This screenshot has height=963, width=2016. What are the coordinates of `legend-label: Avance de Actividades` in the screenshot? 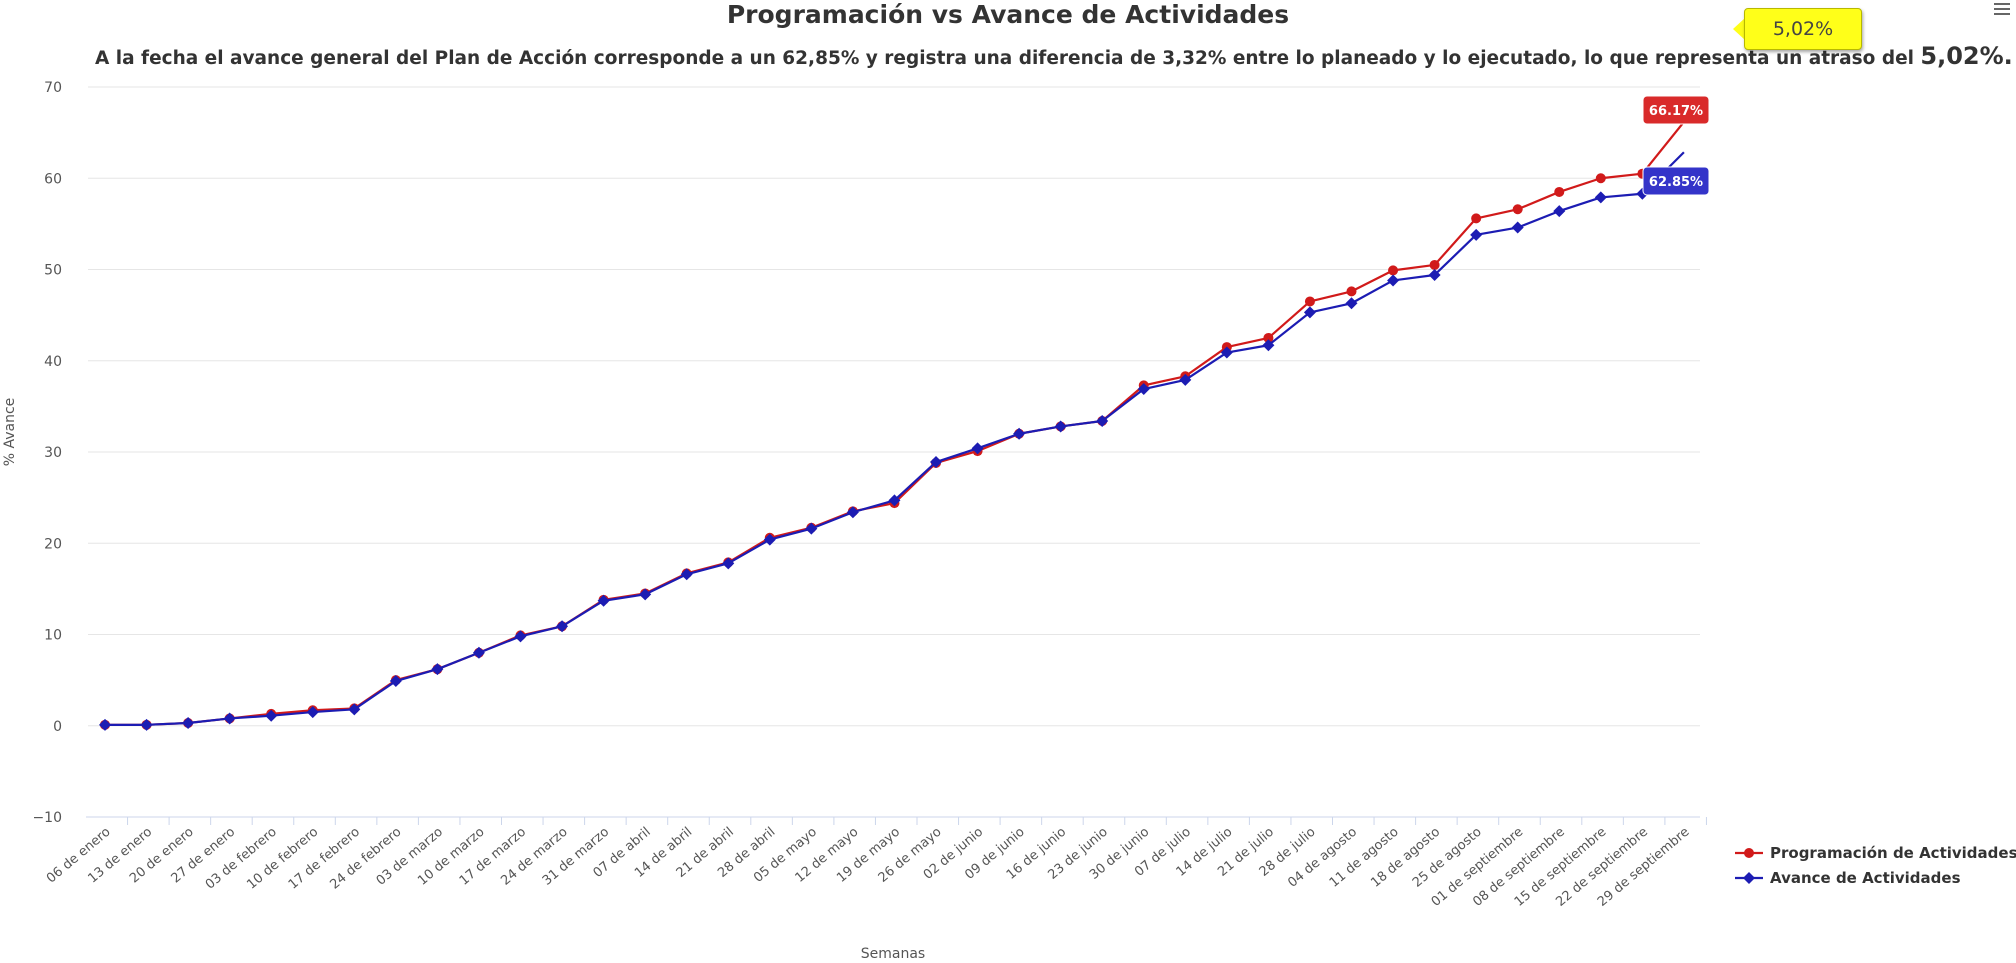 It's located at (1865, 878).